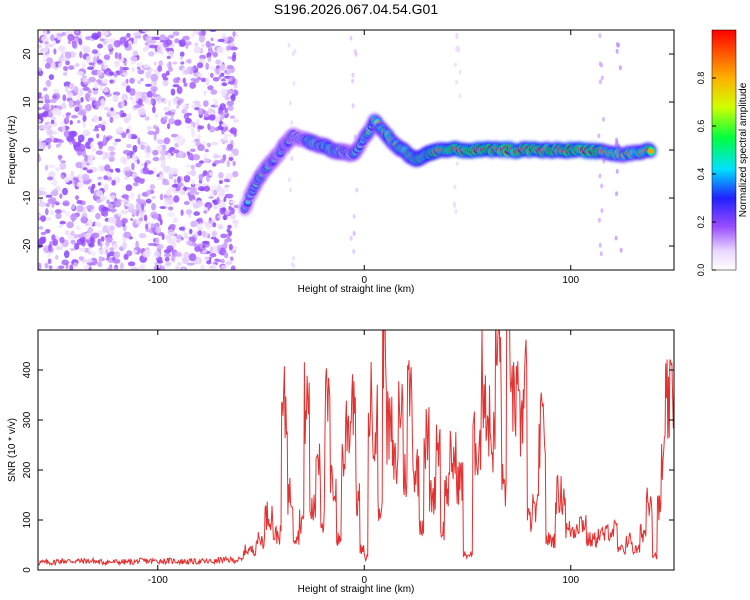 This screenshot has height=600, width=750. What do you see at coordinates (724, 150) in the screenshot?
I see `colorbar-gradient` at bounding box center [724, 150].